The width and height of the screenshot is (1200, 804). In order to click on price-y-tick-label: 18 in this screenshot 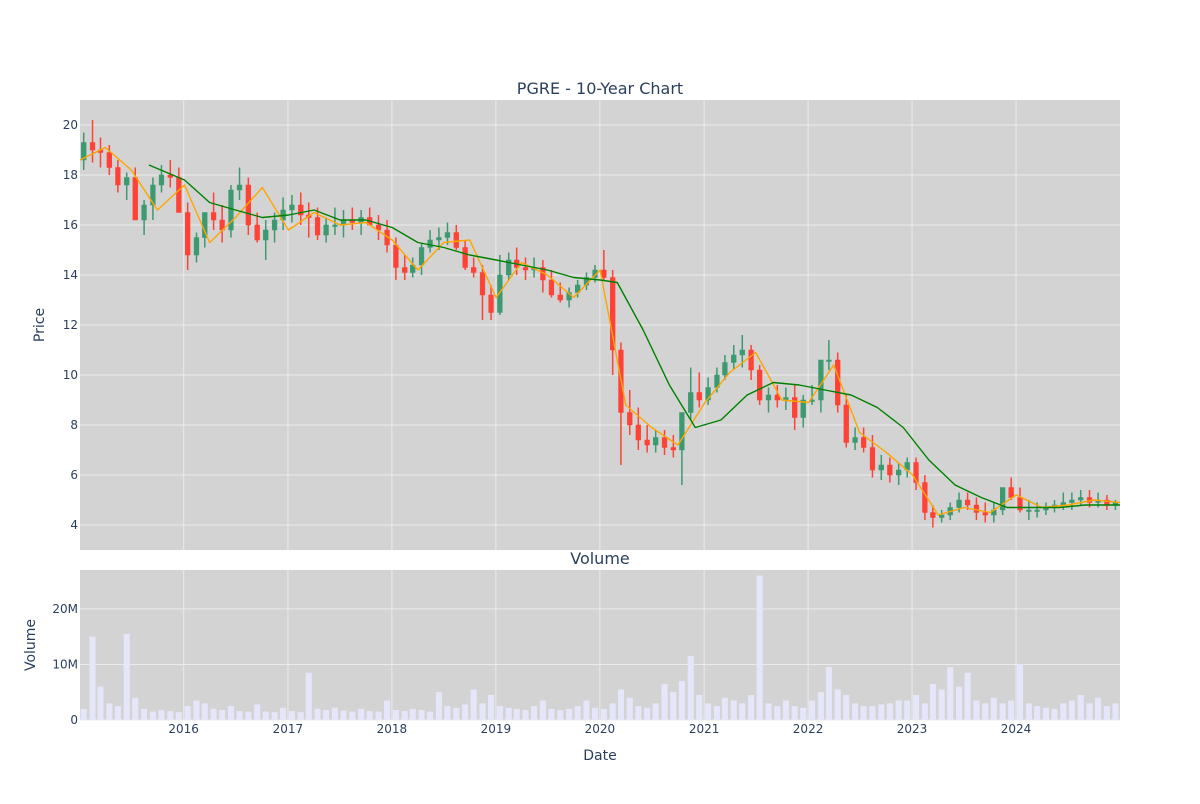, I will do `click(70, 175)`.